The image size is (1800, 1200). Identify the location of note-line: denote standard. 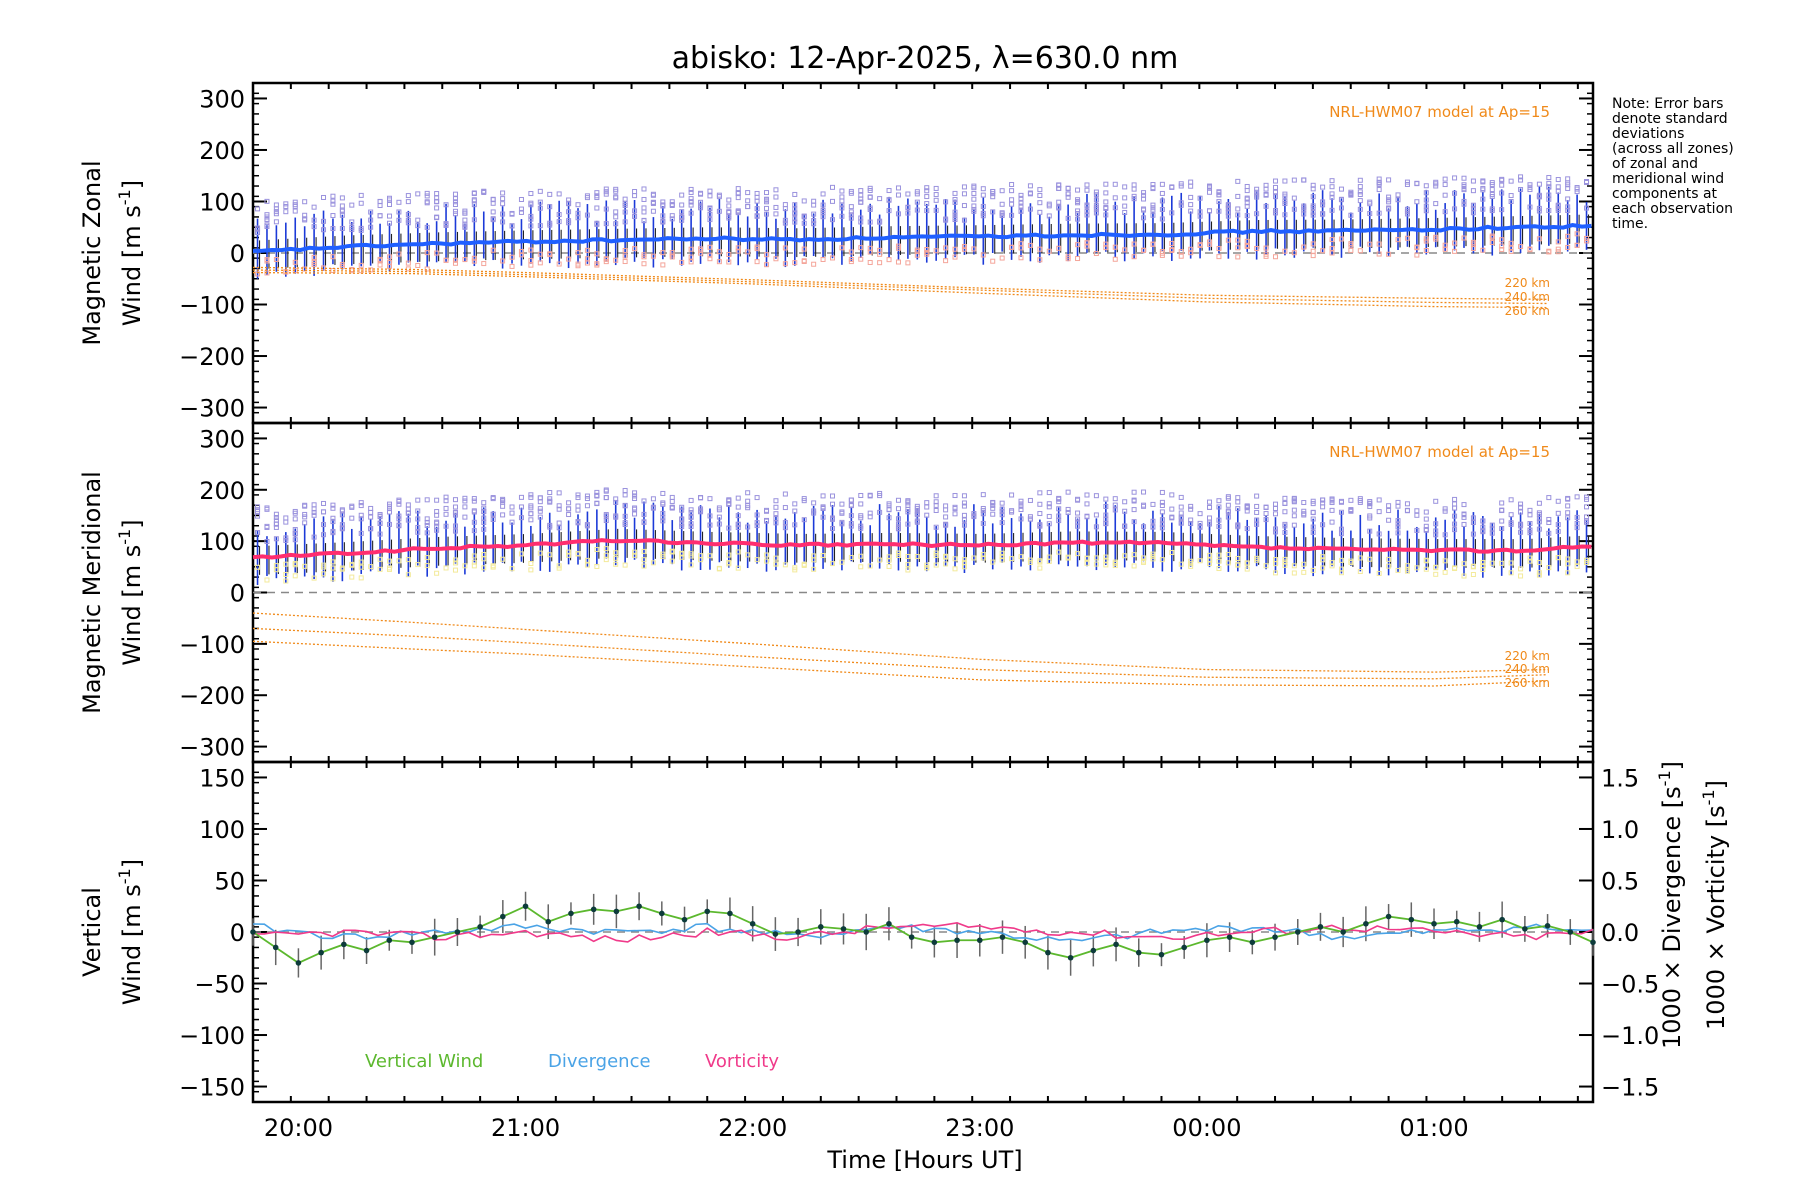
(1670, 119).